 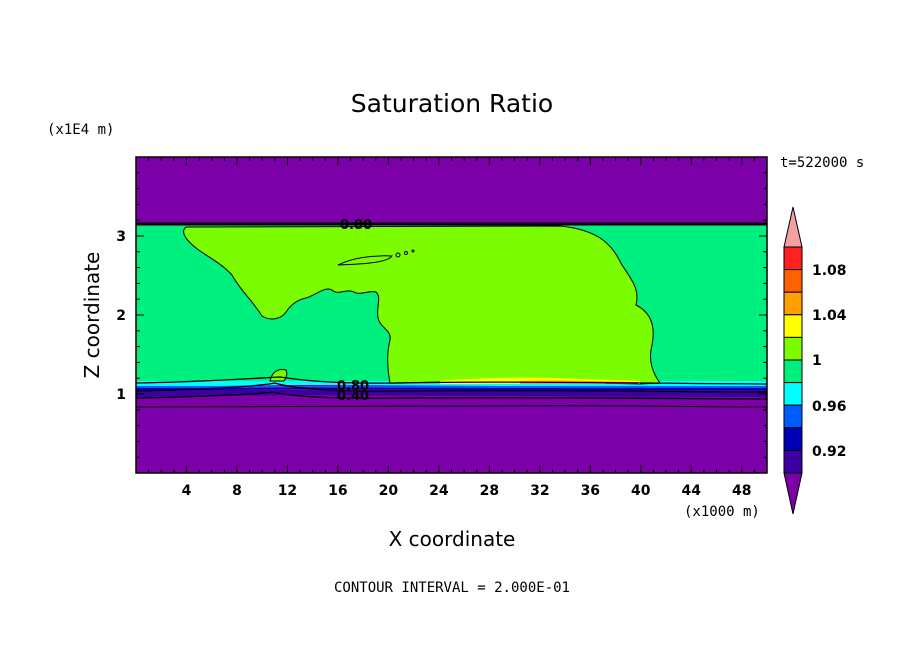 I want to click on x-tick-label: 40, so click(x=641, y=491).